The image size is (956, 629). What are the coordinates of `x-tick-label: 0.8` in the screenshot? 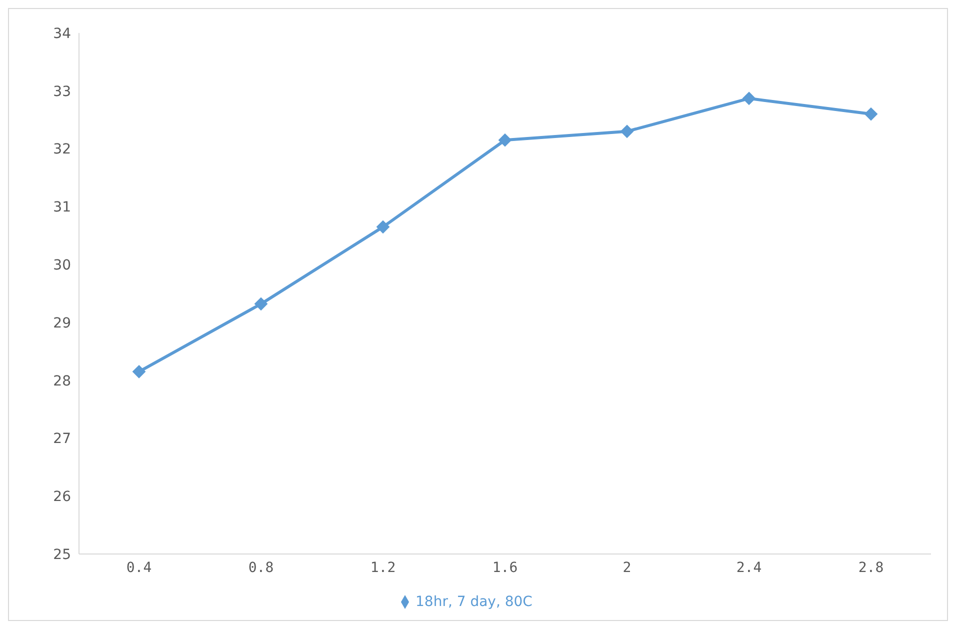 It's located at (261, 568).